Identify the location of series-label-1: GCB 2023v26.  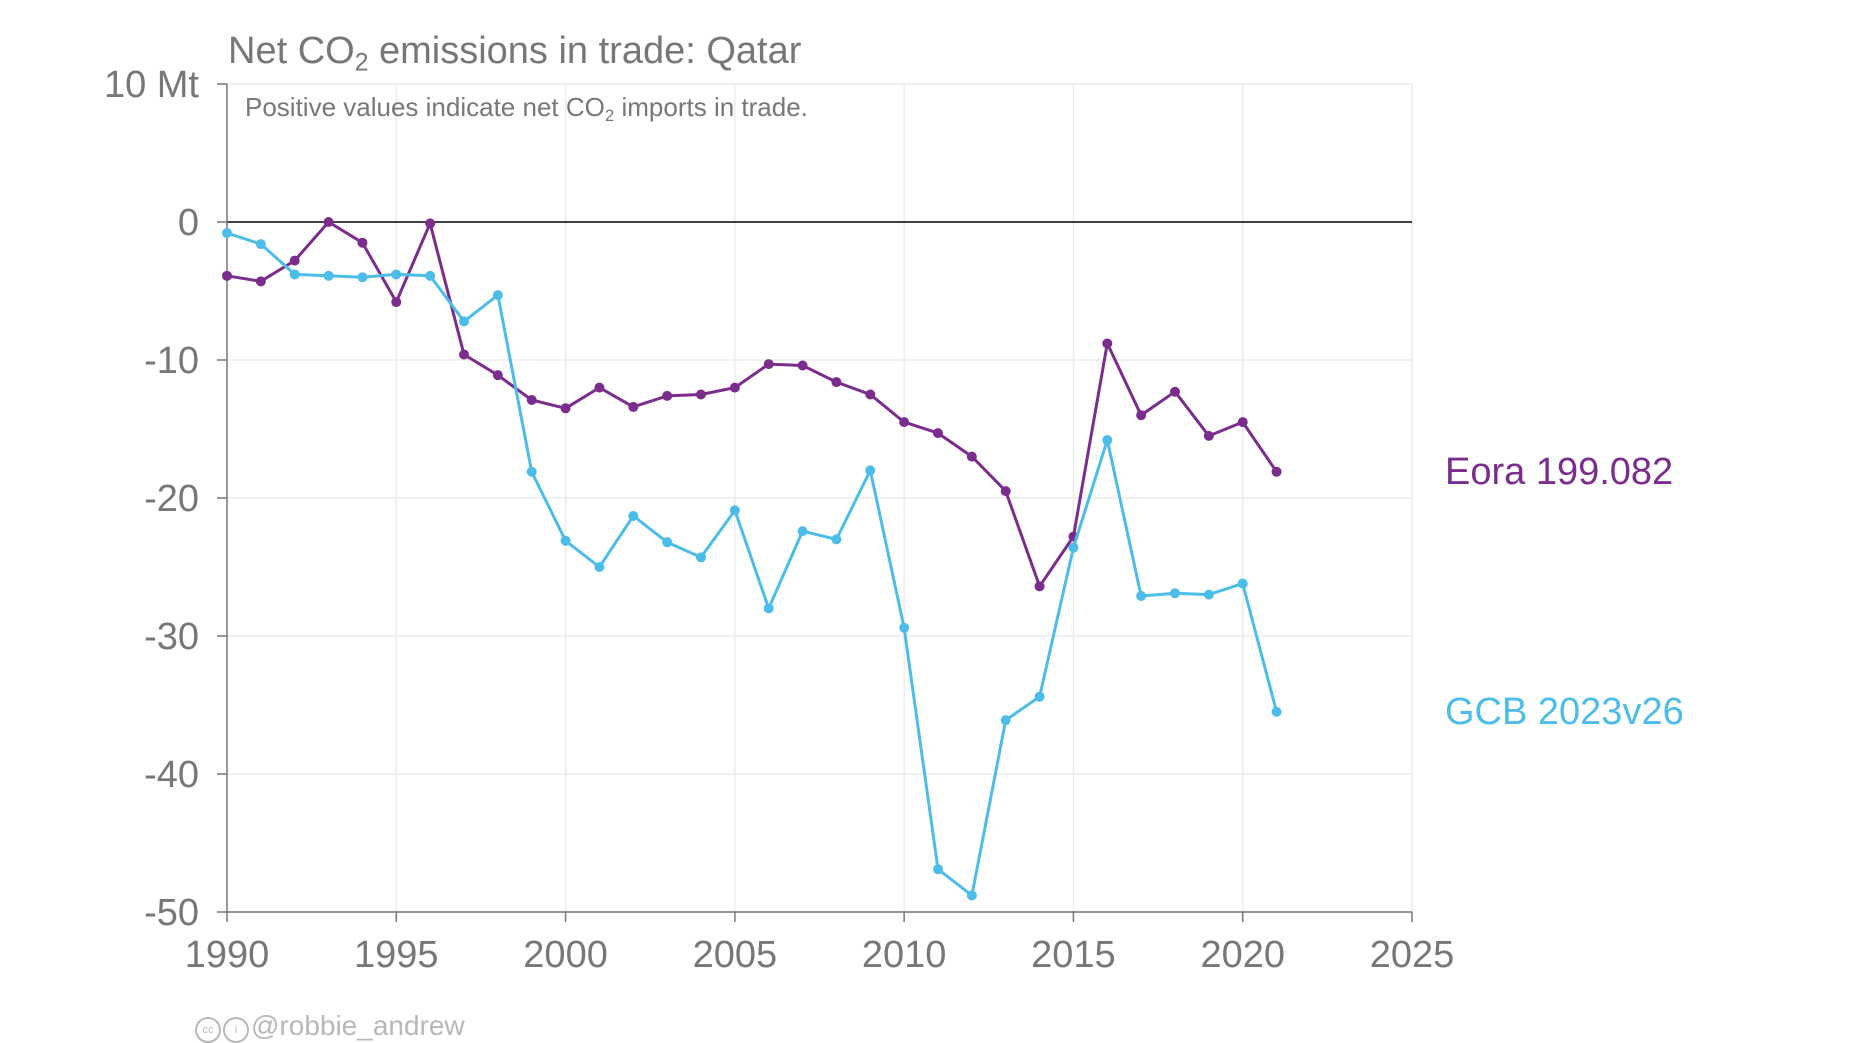
(1564, 712).